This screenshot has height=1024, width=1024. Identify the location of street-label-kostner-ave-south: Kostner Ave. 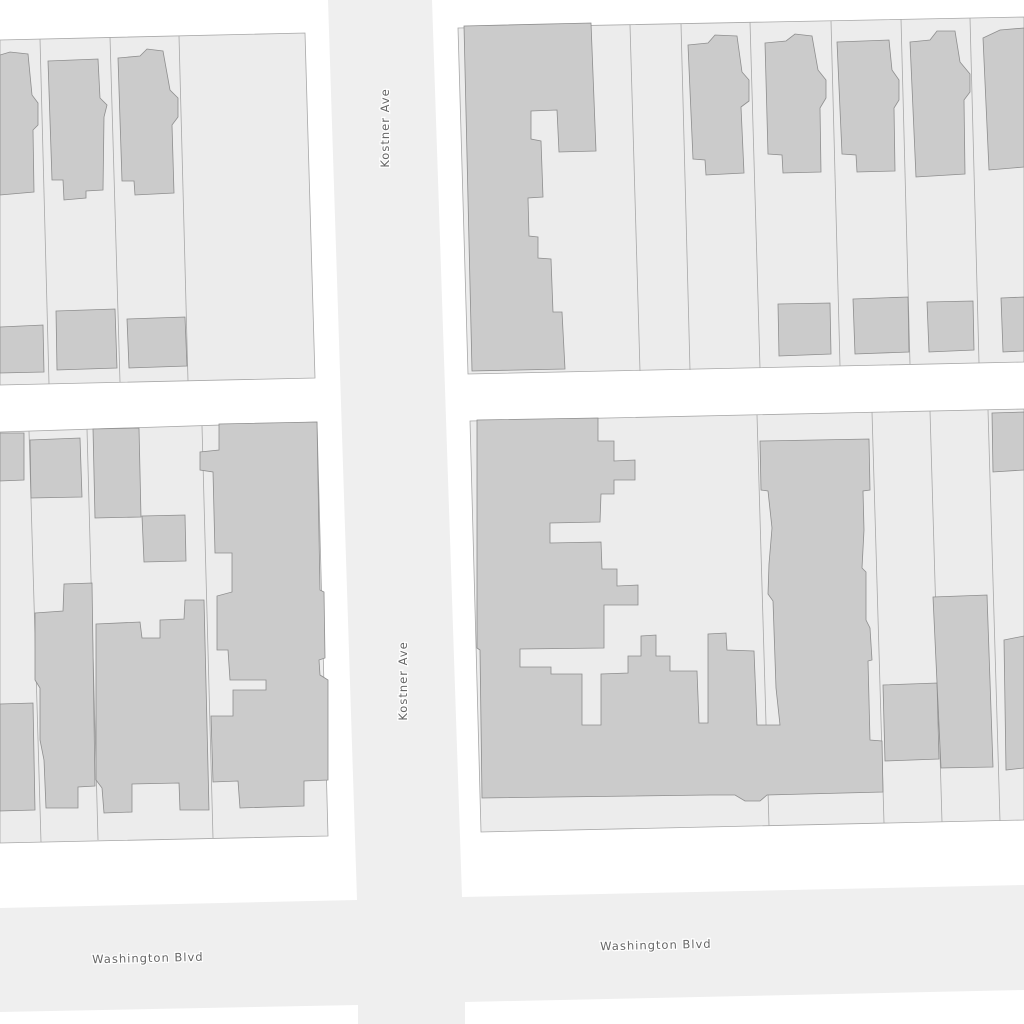
(403, 680).